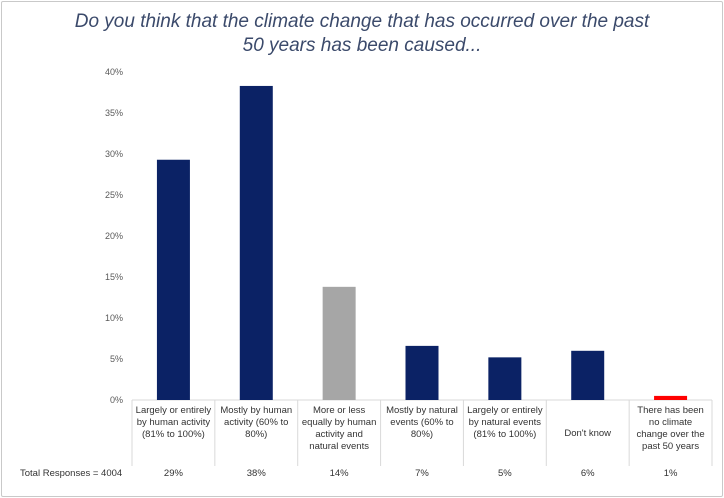  Describe the element at coordinates (114, 113) in the screenshot. I see `y-tick-label: 35%` at that location.